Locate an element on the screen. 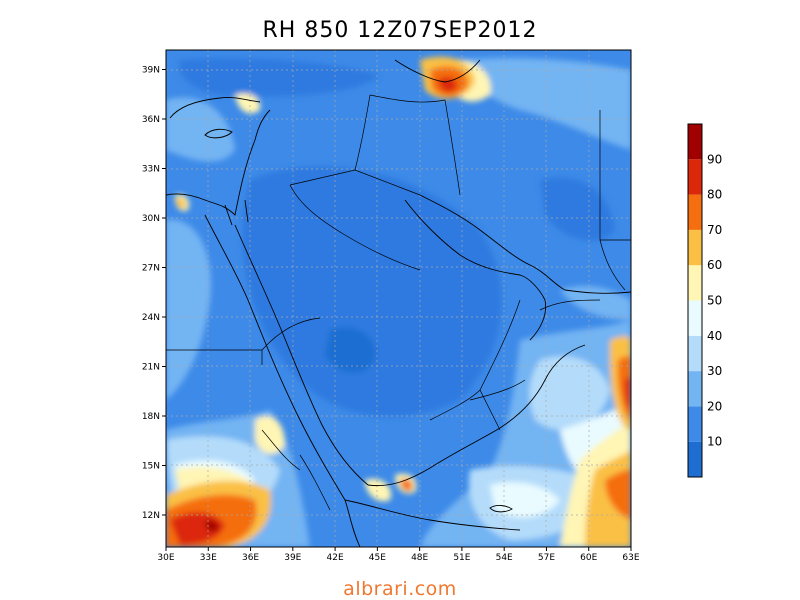 This screenshot has width=800, height=600. lat-tick-label: 39N is located at coordinates (151, 71).